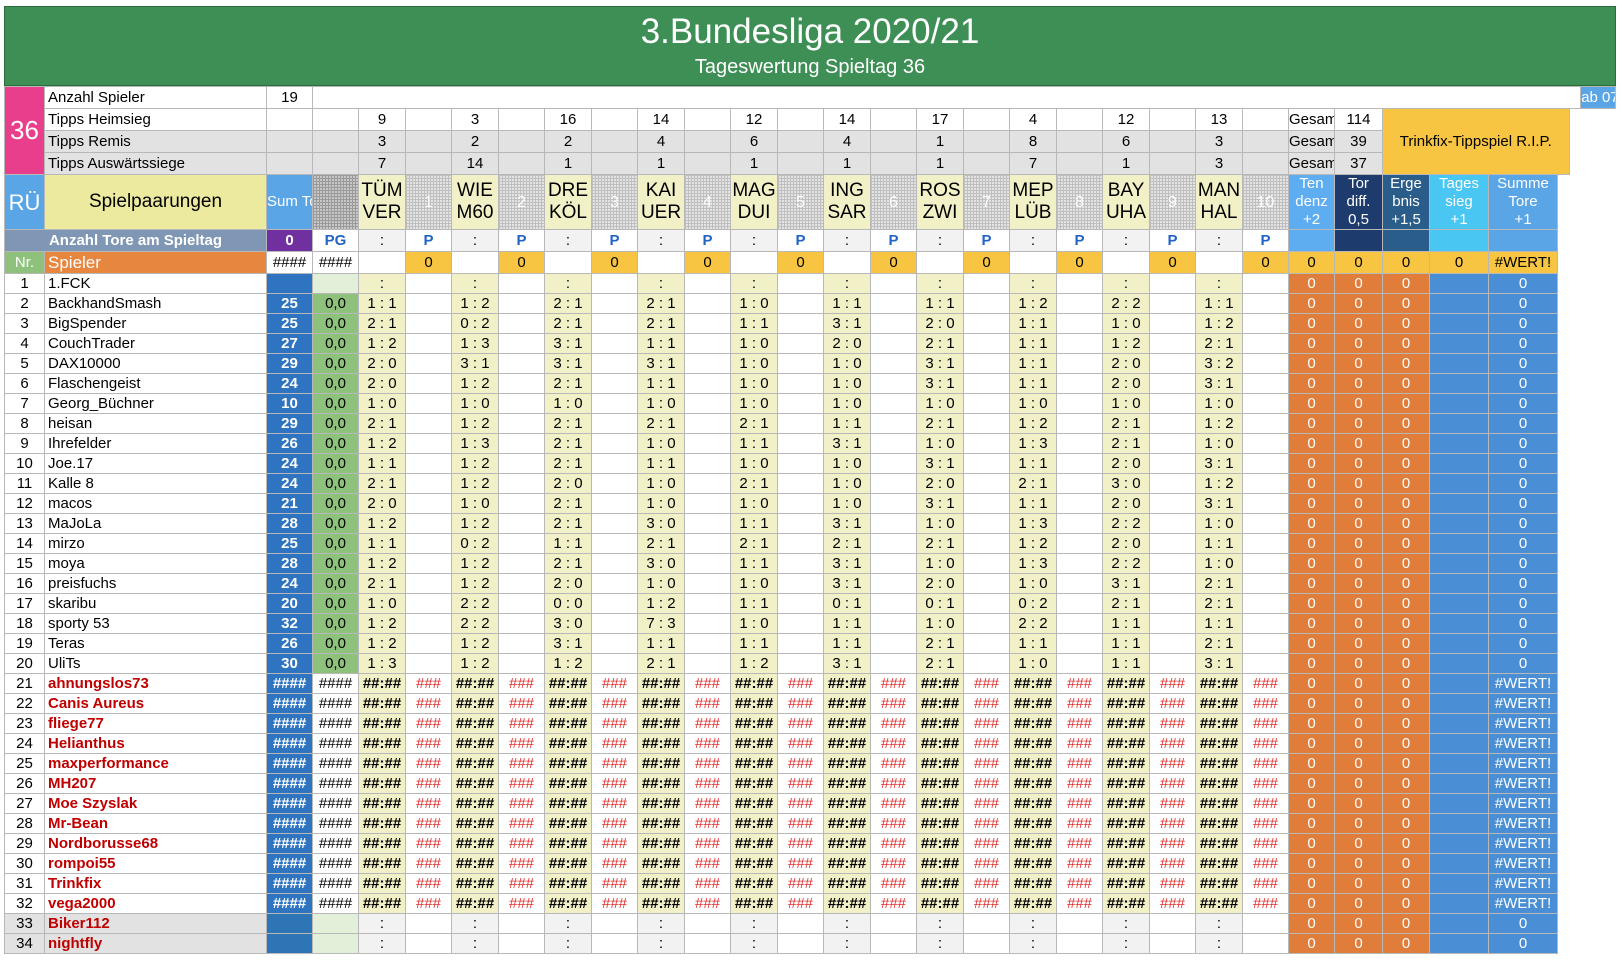 The image size is (1622, 964). I want to click on player-nr: 34, so click(24, 943).